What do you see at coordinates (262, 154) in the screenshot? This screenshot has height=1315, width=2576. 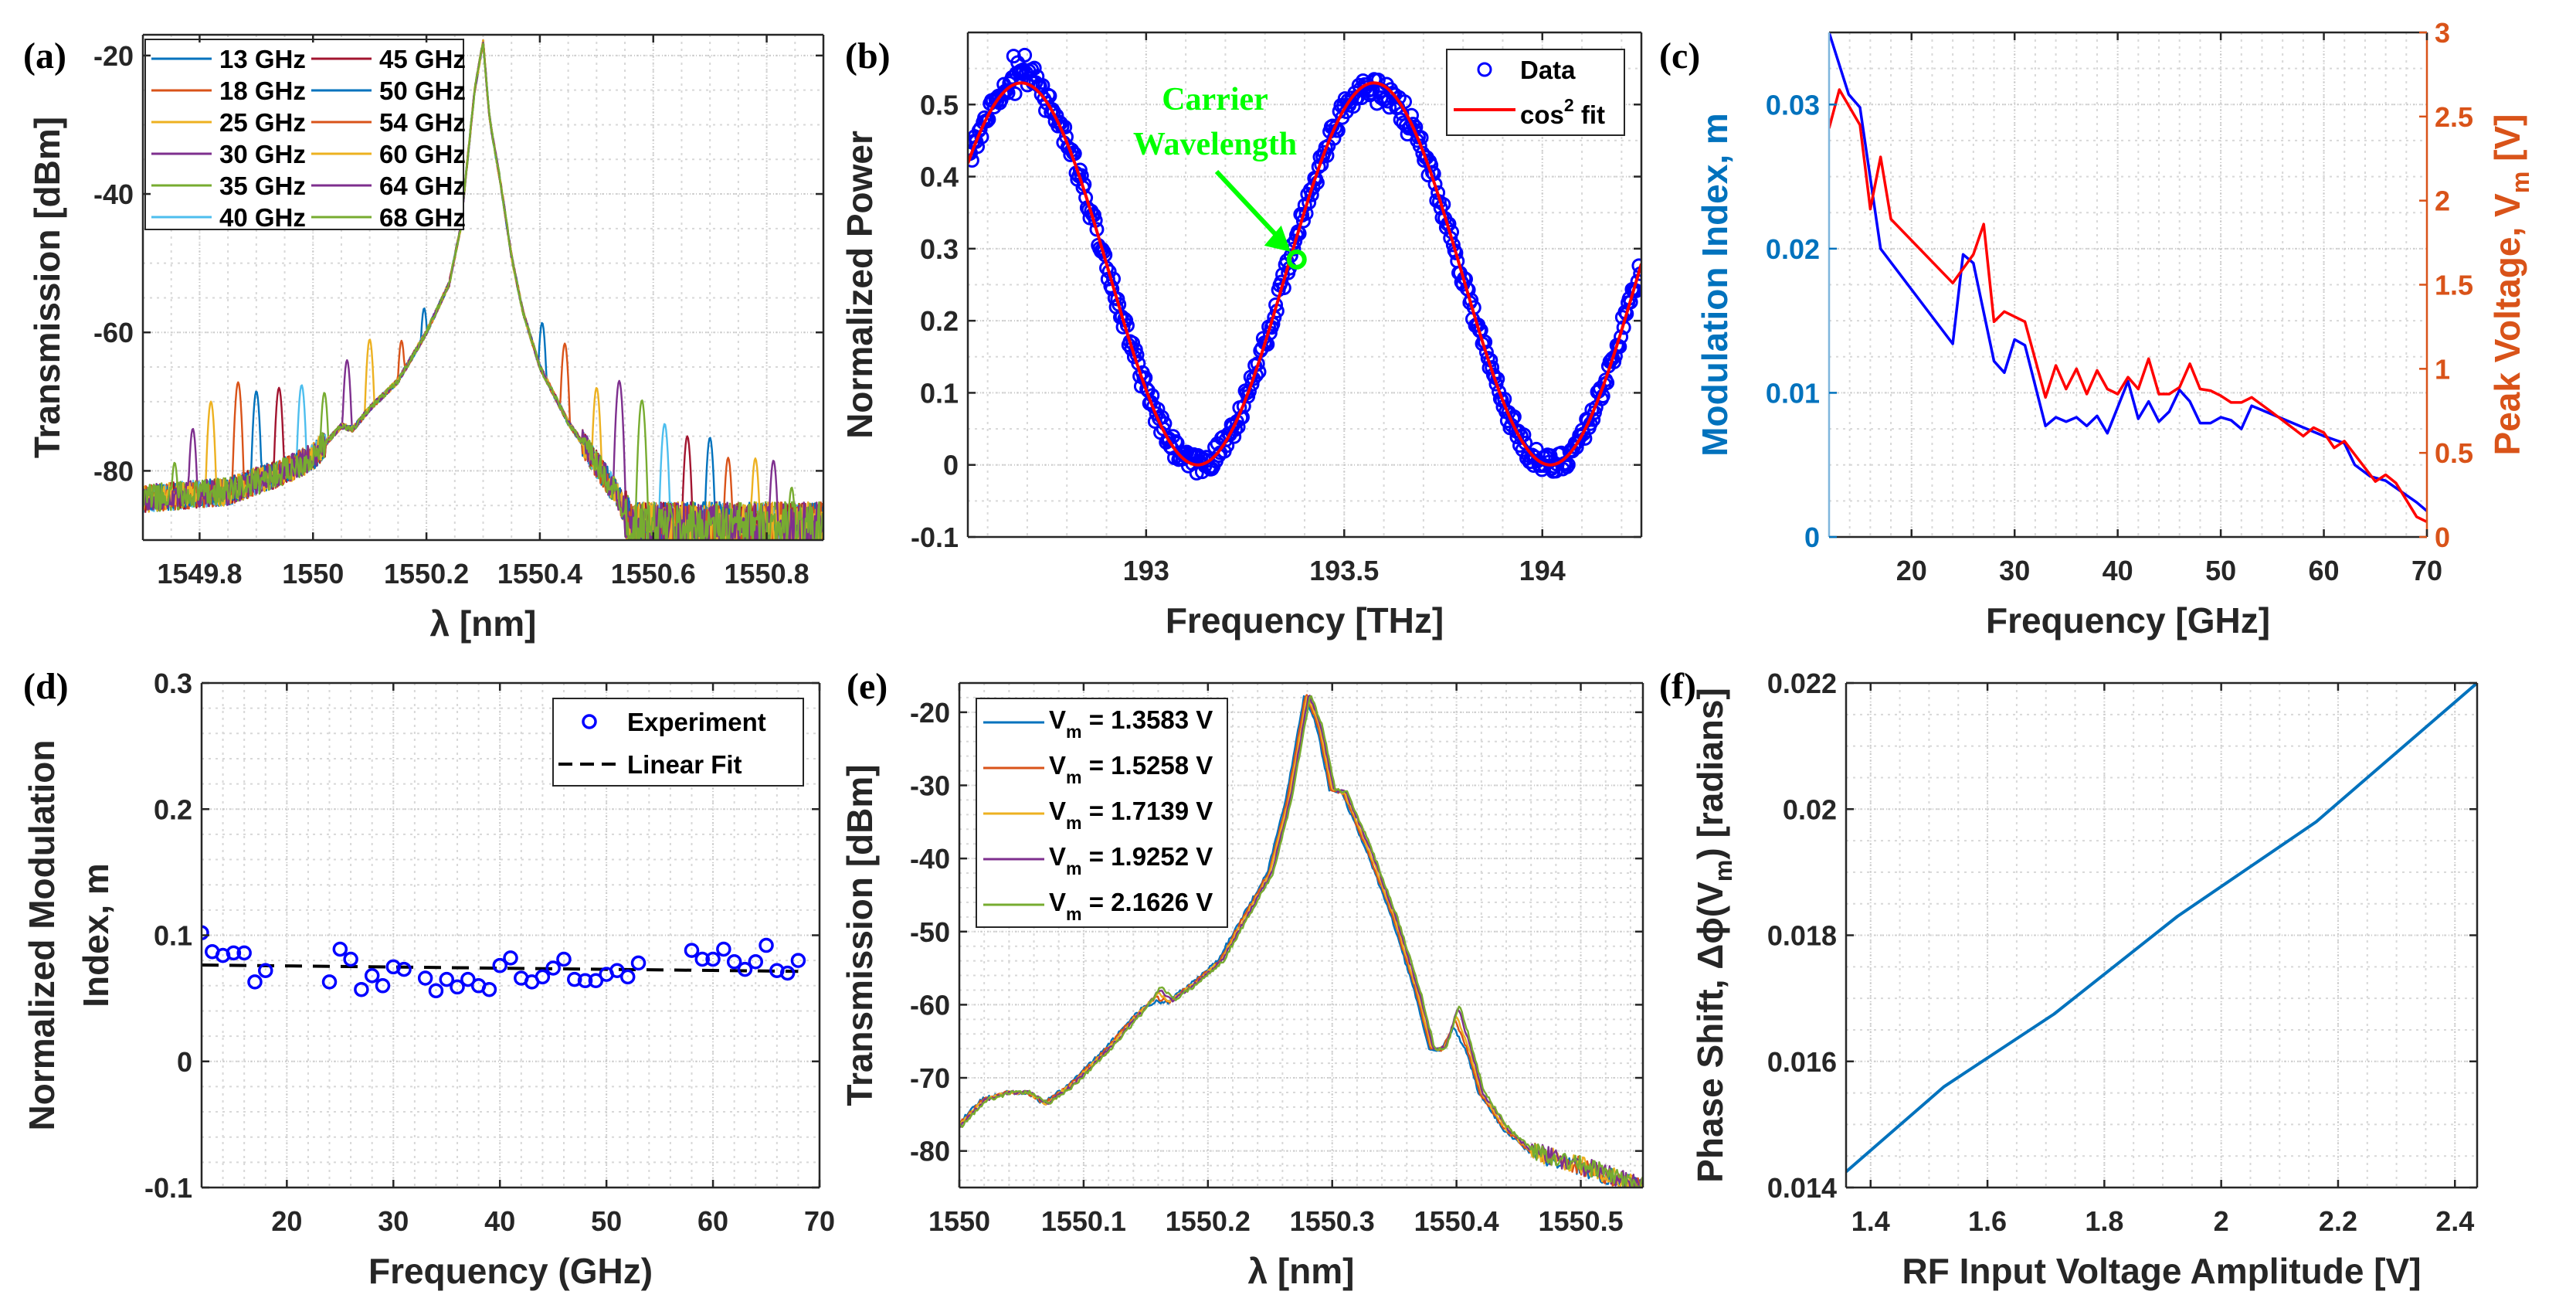 I see `legend-label: 30 GHz` at bounding box center [262, 154].